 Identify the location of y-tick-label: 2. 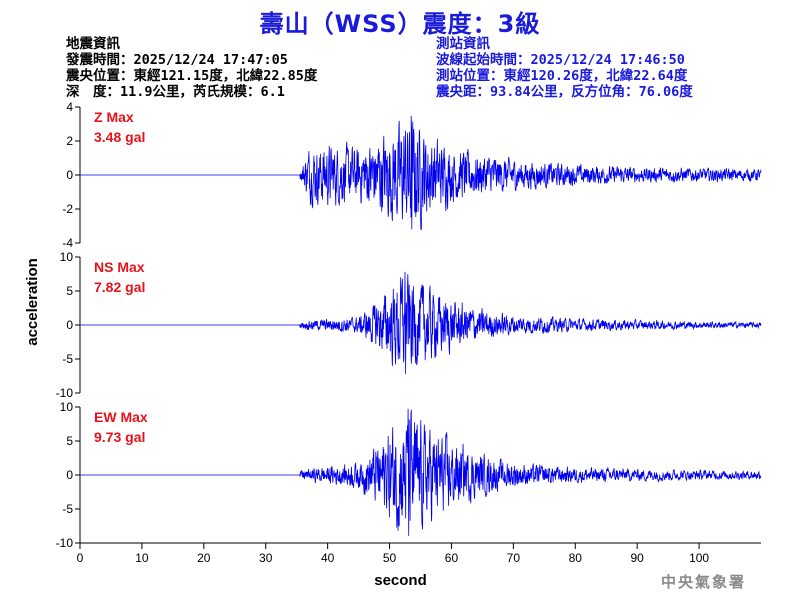
(69, 141).